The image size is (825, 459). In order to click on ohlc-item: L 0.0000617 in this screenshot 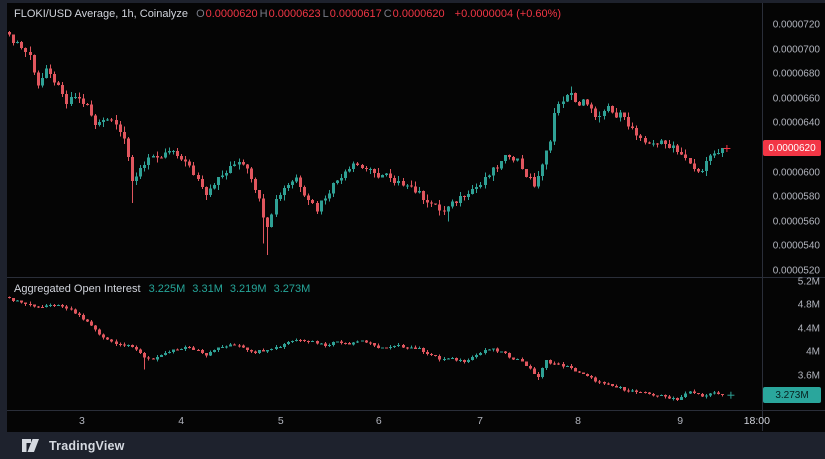, I will do `click(352, 14)`.